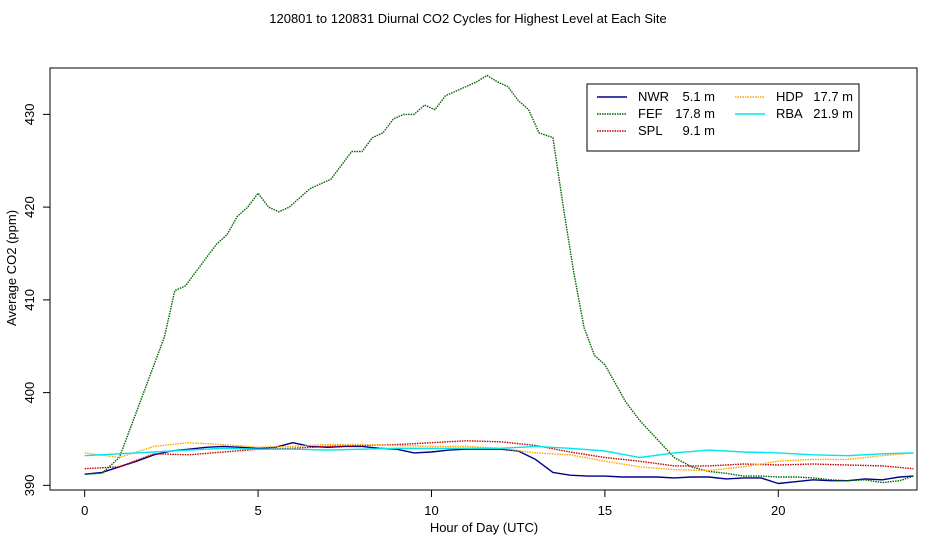  What do you see at coordinates (833, 113) in the screenshot?
I see `legend-height-rba: 21.9 m` at bounding box center [833, 113].